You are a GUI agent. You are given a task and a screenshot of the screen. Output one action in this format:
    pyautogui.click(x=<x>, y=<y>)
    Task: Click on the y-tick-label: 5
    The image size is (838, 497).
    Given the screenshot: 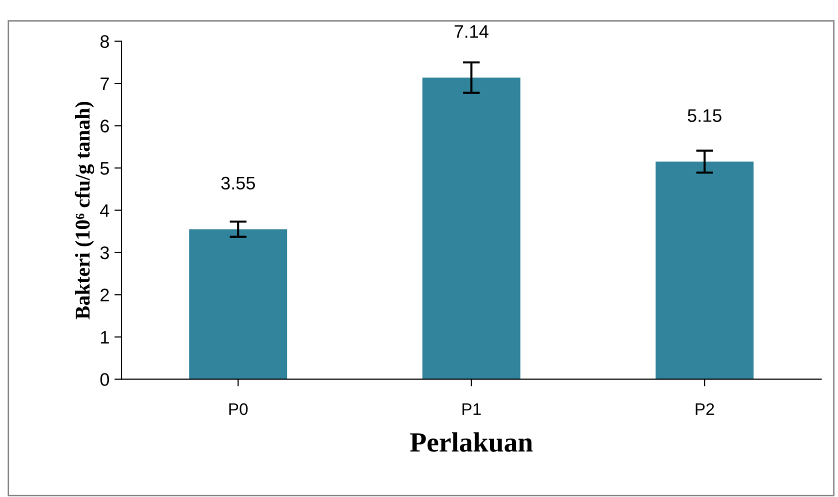 What is the action you would take?
    pyautogui.click(x=104, y=168)
    